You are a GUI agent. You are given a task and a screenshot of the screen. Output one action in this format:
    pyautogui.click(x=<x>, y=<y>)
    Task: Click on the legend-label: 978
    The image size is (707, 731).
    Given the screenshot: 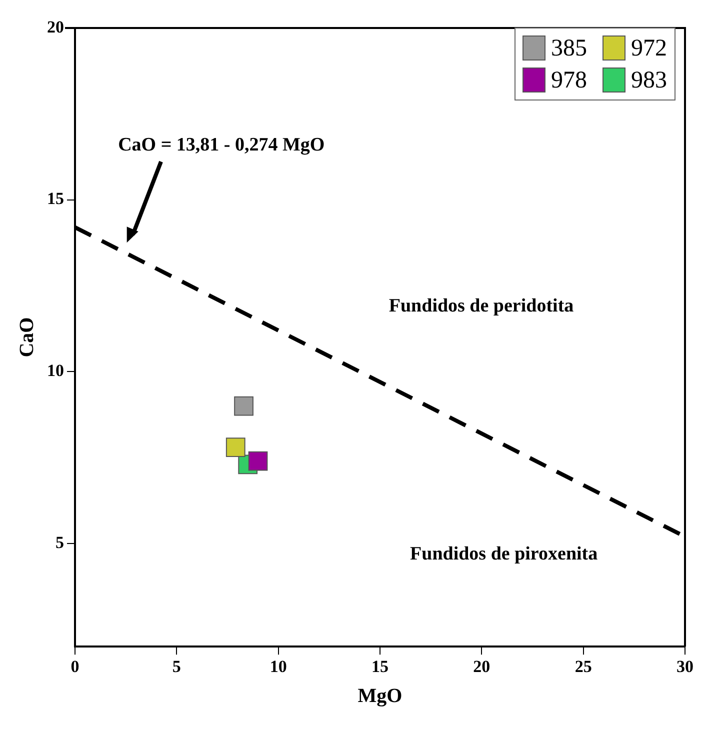 What is the action you would take?
    pyautogui.click(x=569, y=80)
    